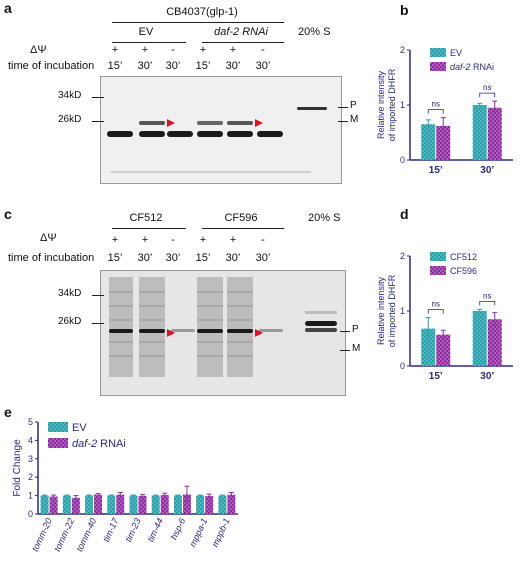 This screenshot has width=520, height=576. I want to click on panel-c-marker-26kd-tick, so click(98, 323).